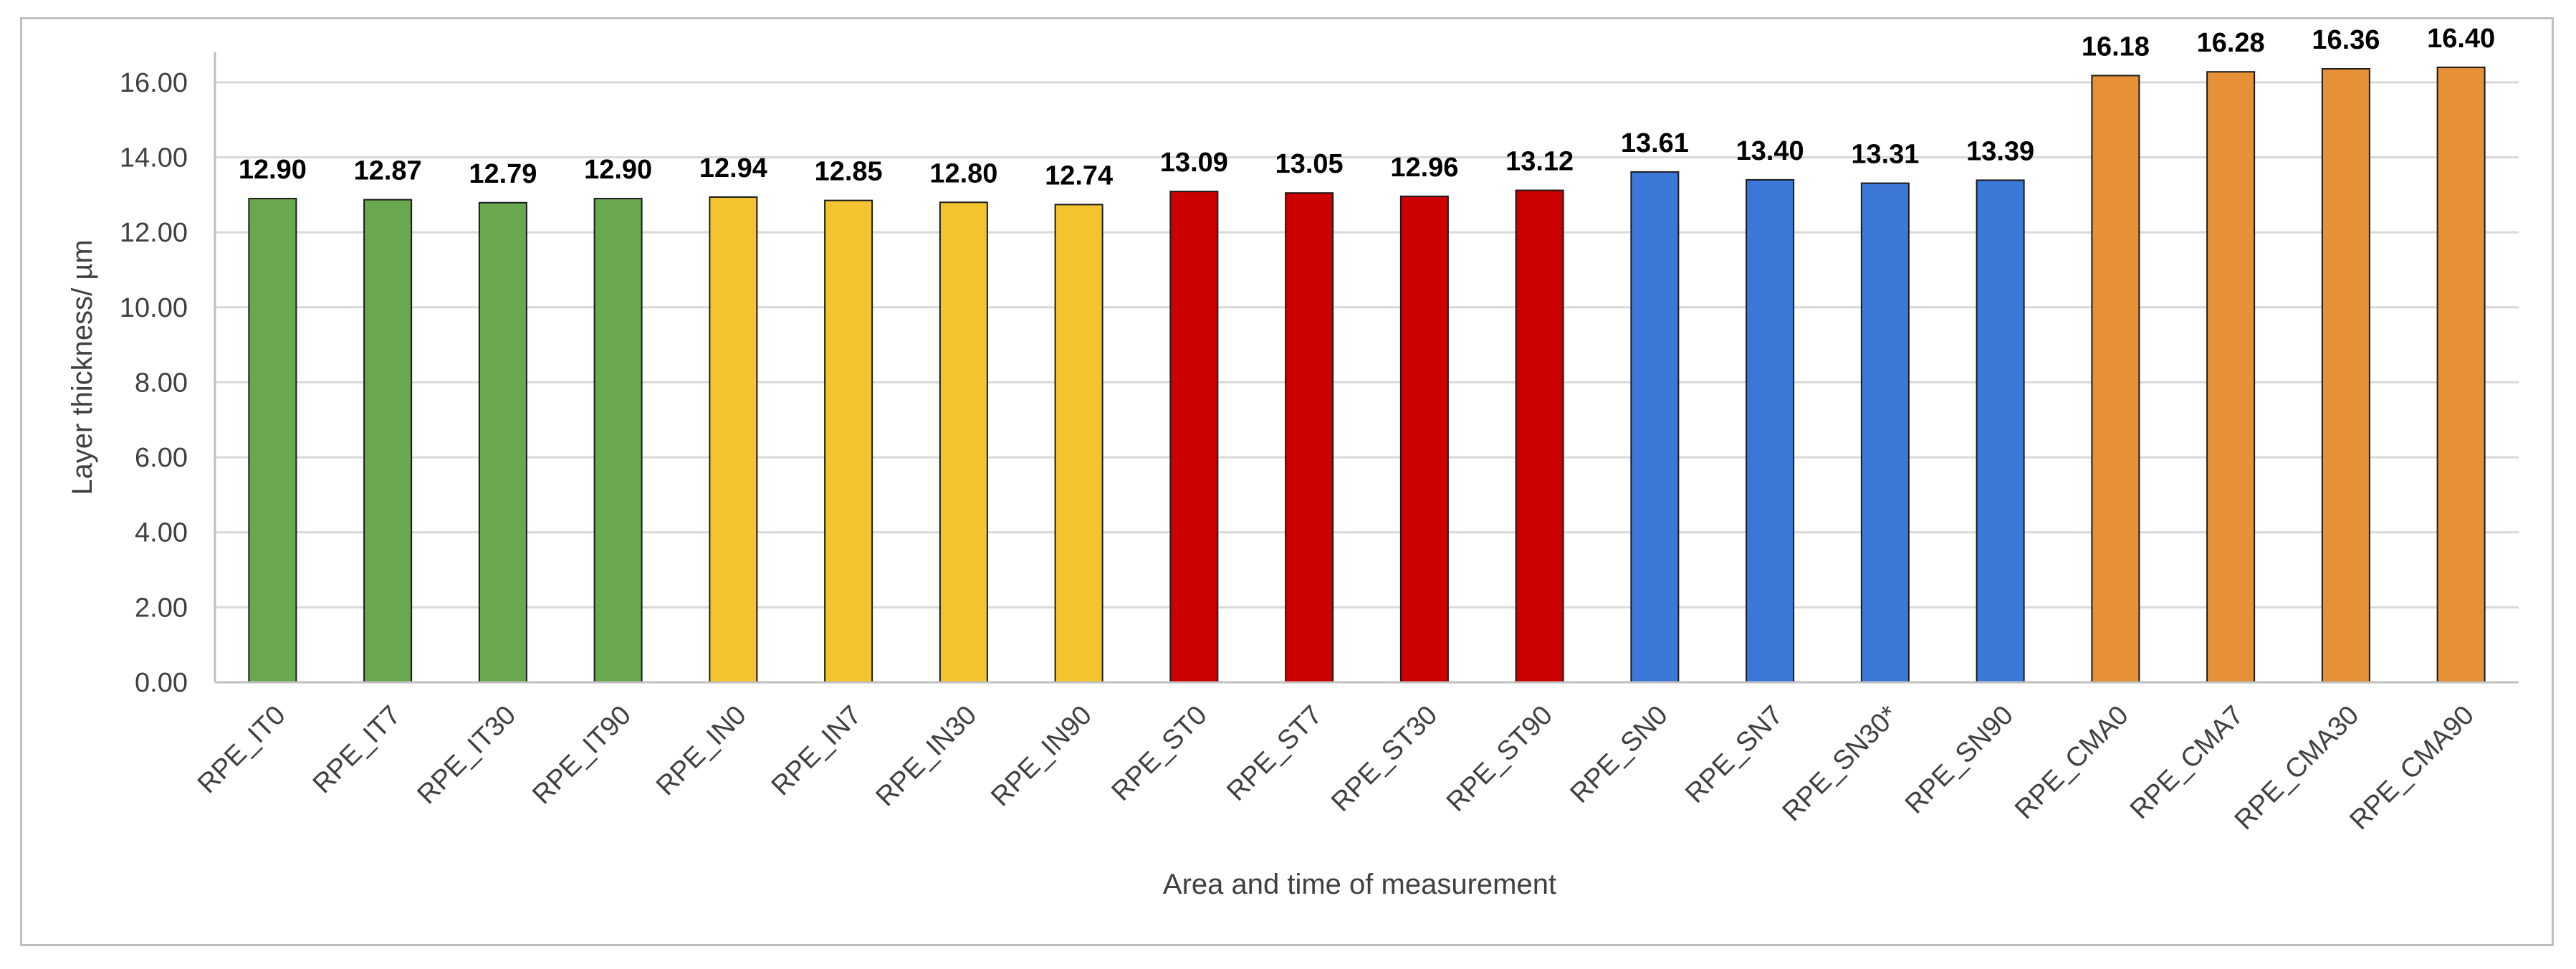 This screenshot has height=969, width=2576. What do you see at coordinates (2412, 768) in the screenshot?
I see `x-tick-label: RPE_CMA90` at bounding box center [2412, 768].